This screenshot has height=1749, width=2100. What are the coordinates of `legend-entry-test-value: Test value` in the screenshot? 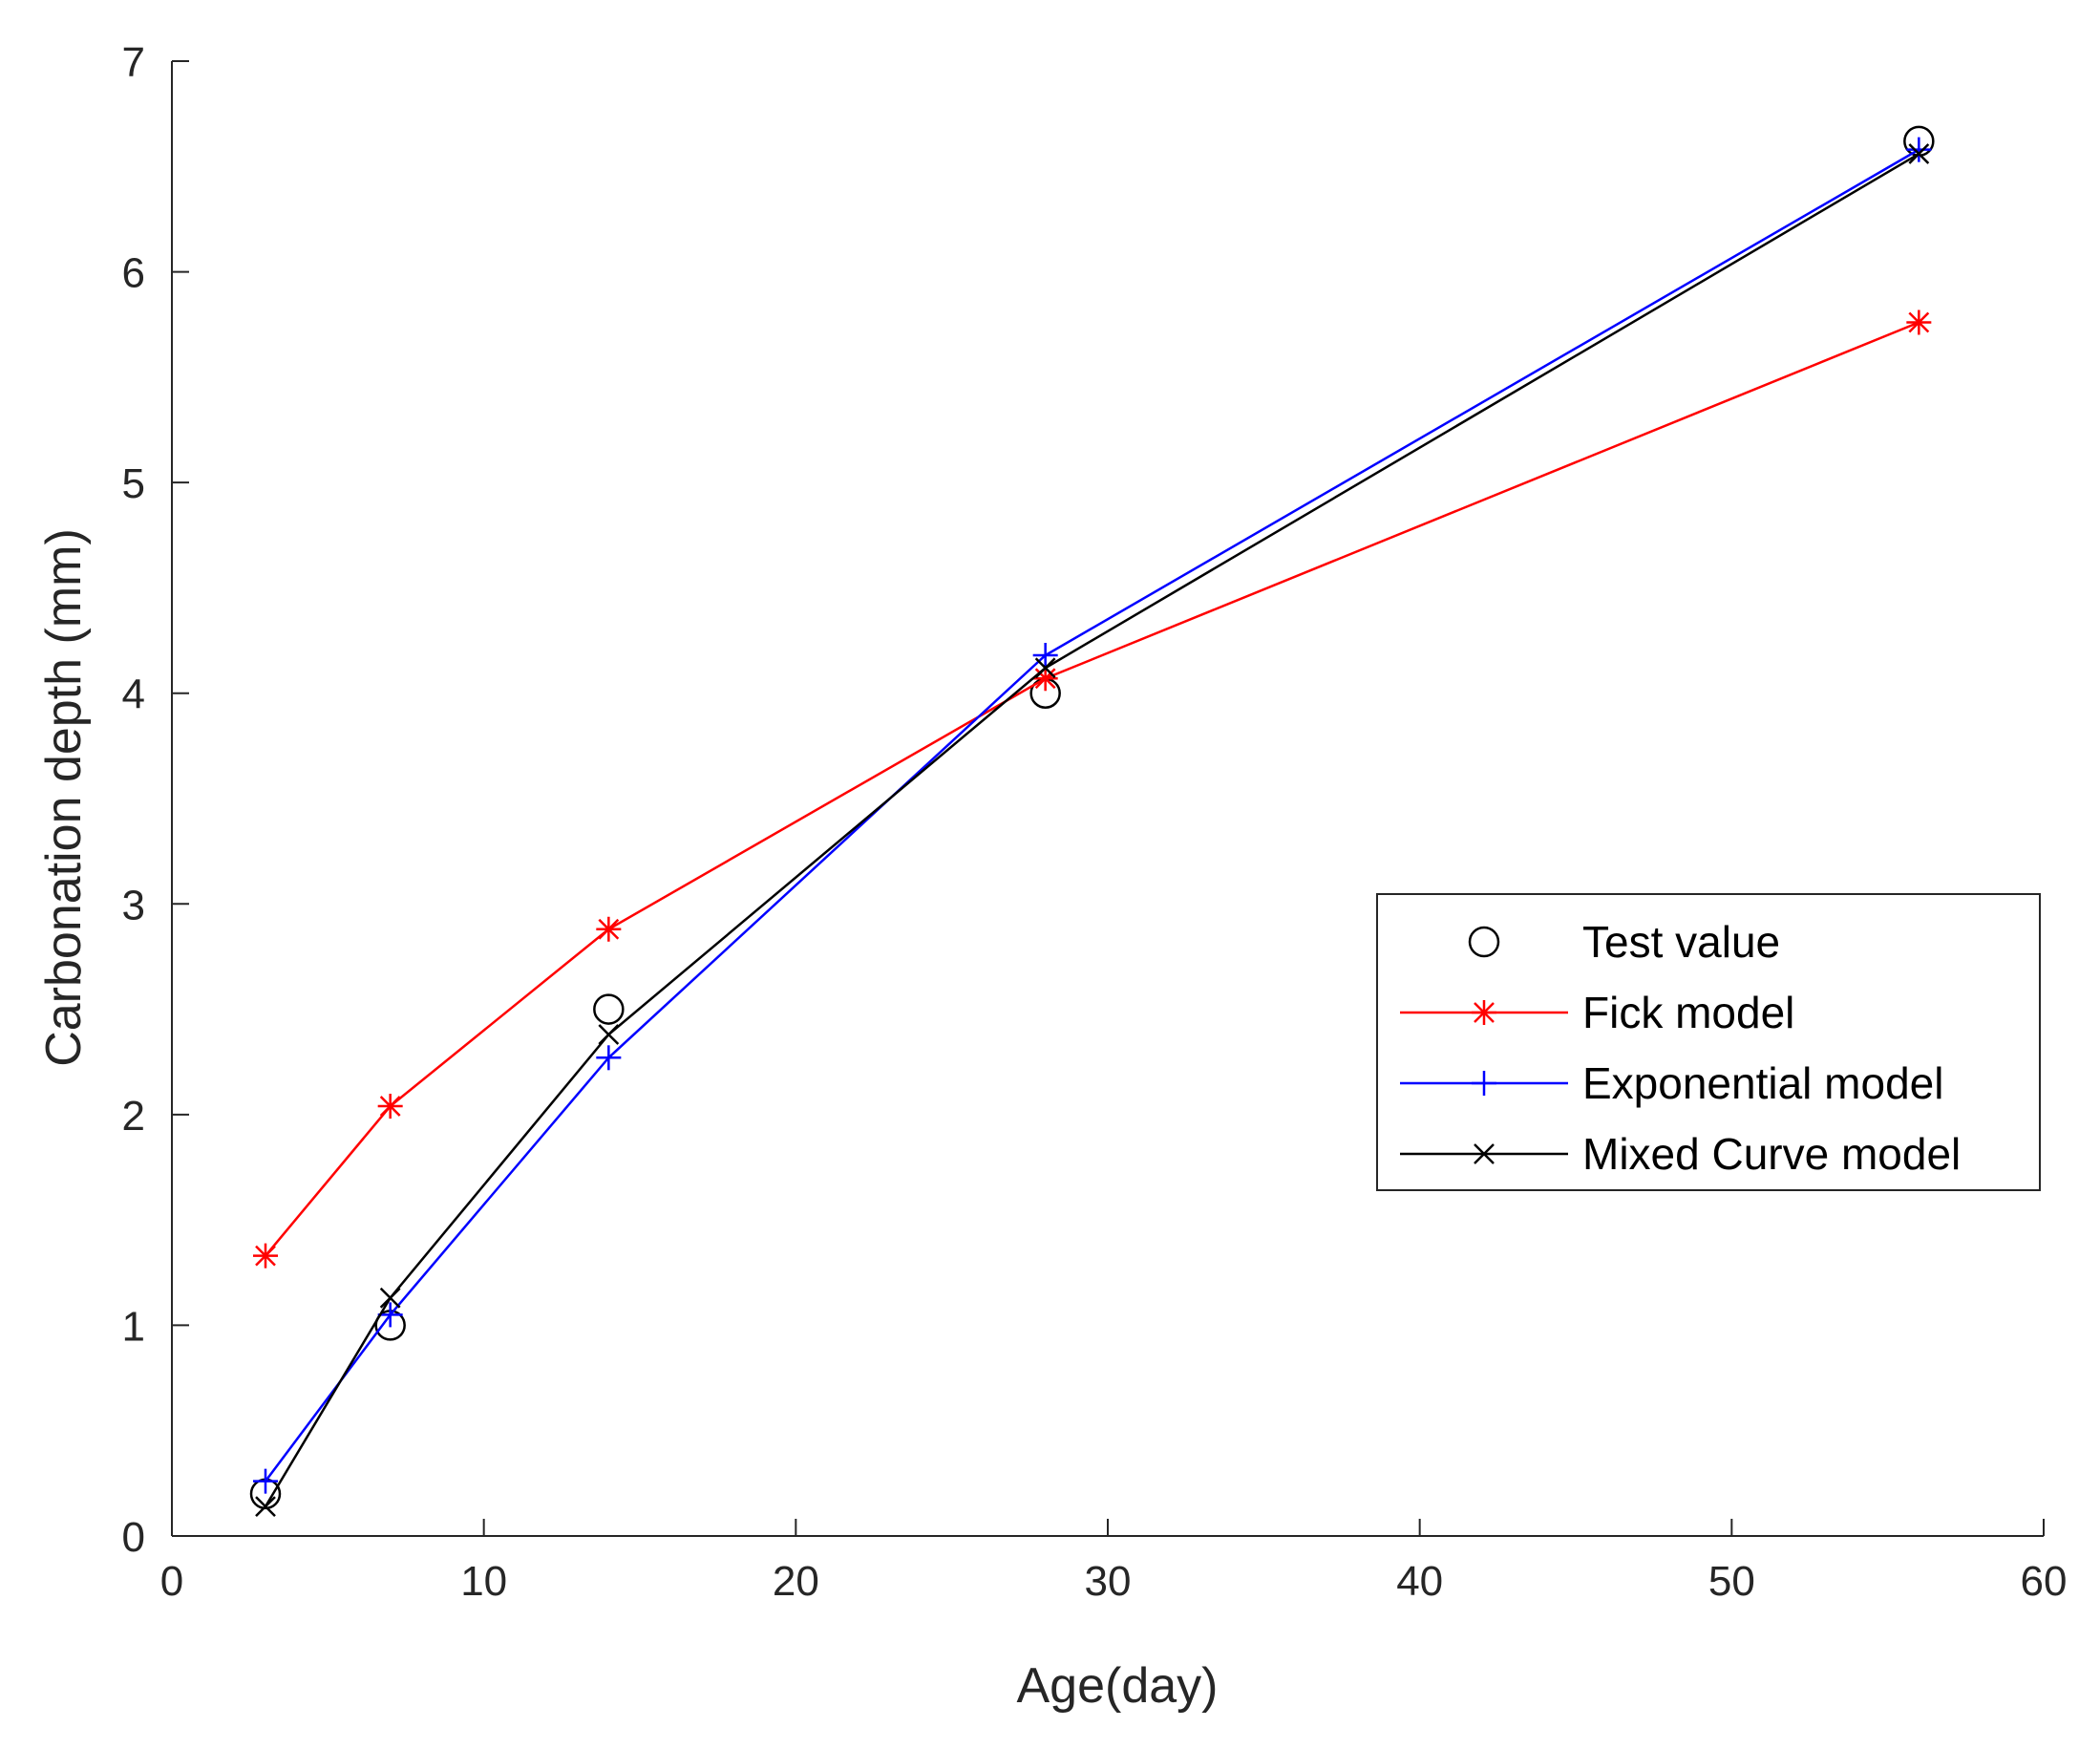 It's located at (1624, 942).